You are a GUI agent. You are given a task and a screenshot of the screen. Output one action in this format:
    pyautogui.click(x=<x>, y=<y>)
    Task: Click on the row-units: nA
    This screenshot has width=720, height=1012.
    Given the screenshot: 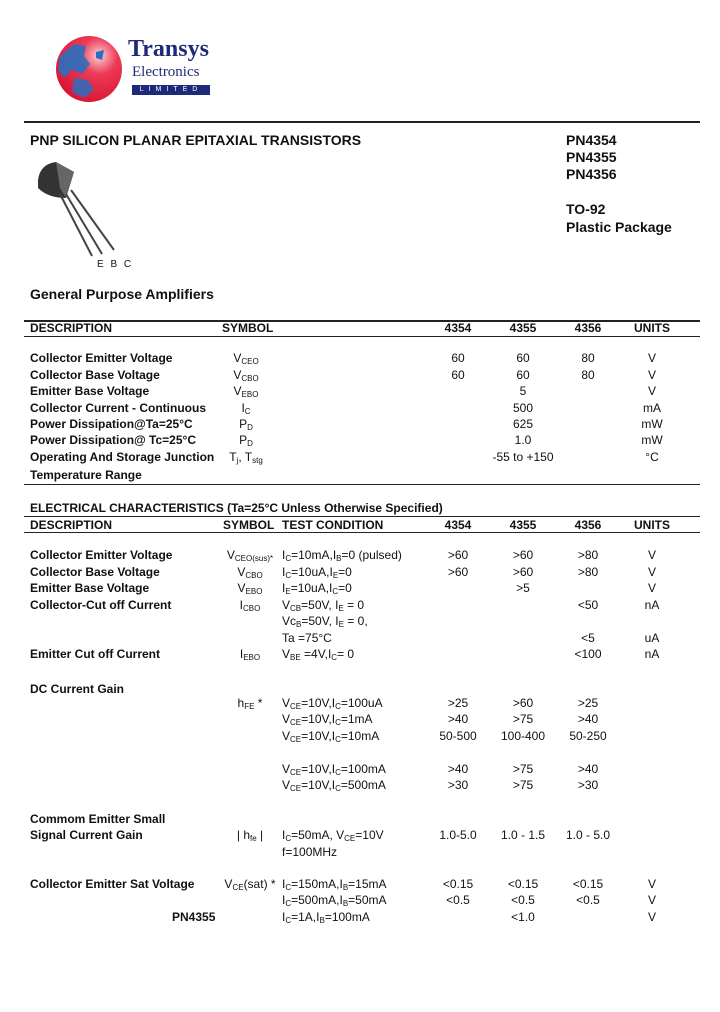 What is the action you would take?
    pyautogui.click(x=652, y=654)
    